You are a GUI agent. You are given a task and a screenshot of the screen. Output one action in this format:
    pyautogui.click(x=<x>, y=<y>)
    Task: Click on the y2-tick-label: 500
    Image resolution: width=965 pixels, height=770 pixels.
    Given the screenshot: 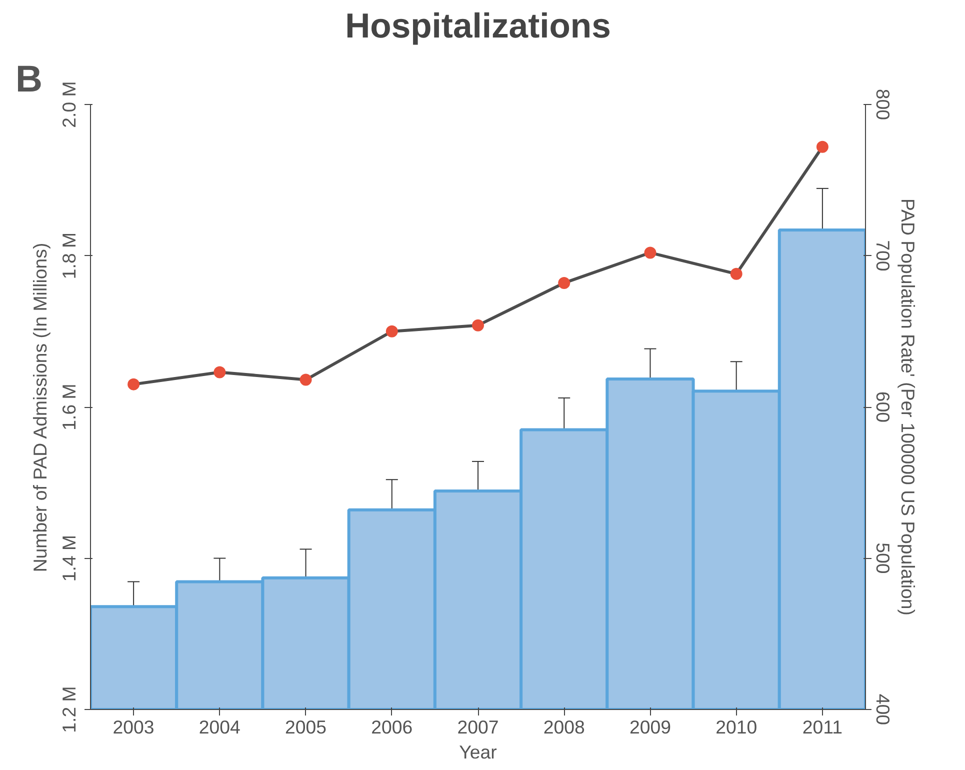 What is the action you would take?
    pyautogui.click(x=883, y=558)
    